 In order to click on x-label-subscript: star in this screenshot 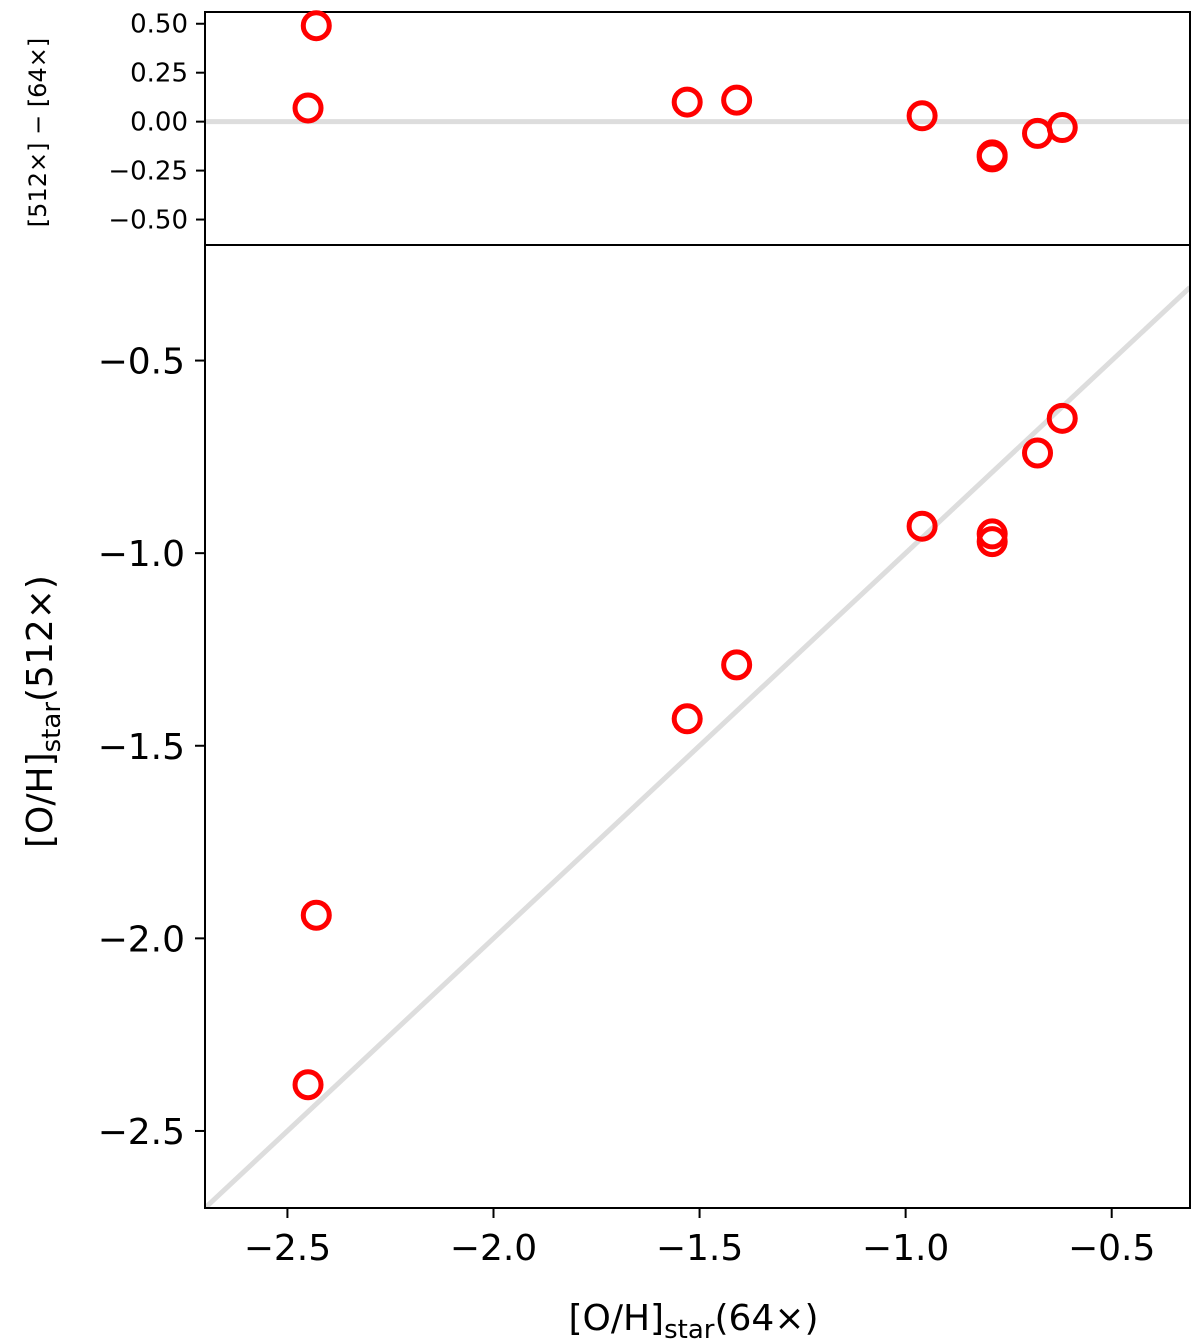, I will do `click(689, 1329)`.